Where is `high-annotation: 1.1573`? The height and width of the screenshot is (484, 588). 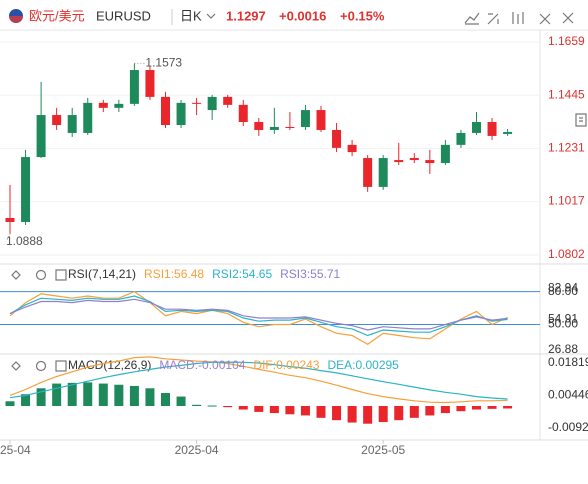 high-annotation: 1.1573 is located at coordinates (163, 62).